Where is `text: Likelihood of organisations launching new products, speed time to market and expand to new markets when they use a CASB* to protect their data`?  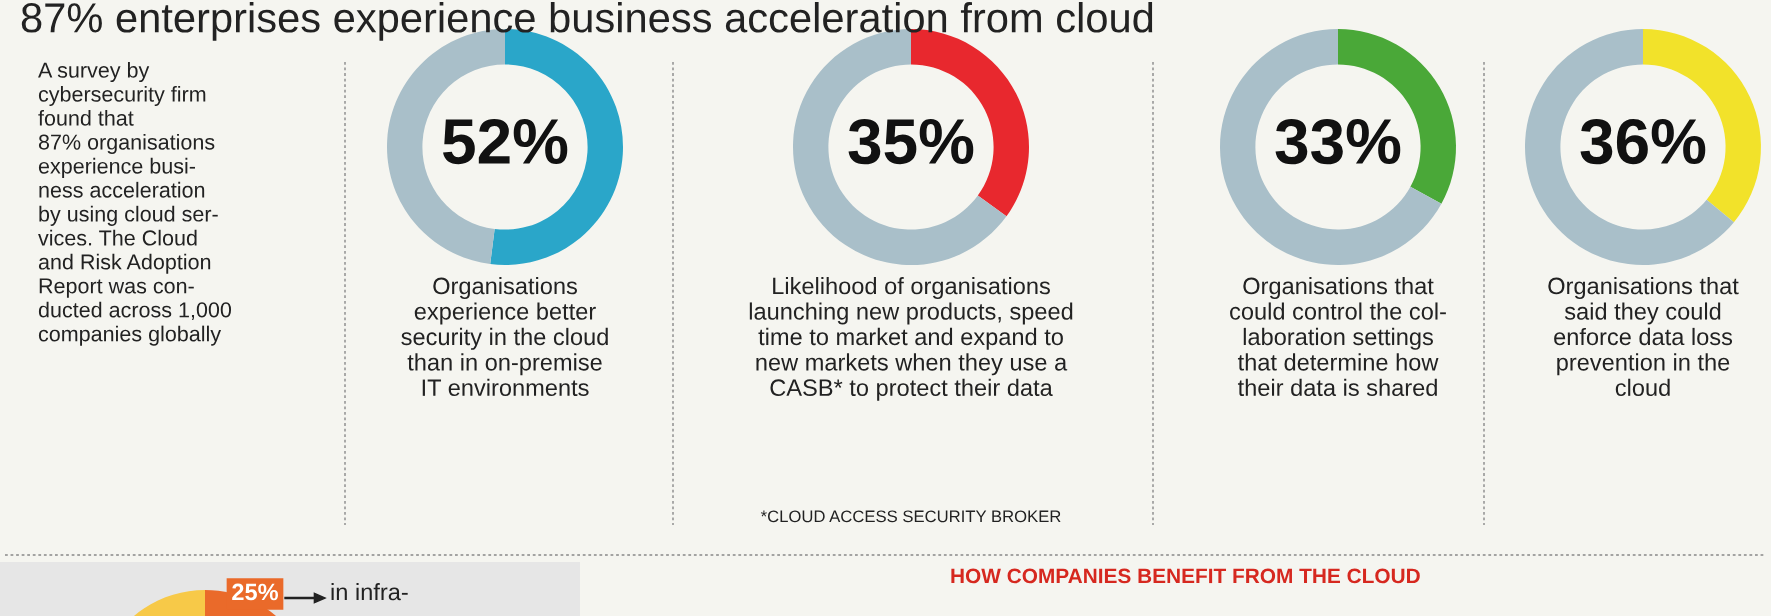
text: Likelihood of organisations launching new products, speed time to market and expand to new markets when they use a CASB* to protect their data is located at coordinates (911, 339).